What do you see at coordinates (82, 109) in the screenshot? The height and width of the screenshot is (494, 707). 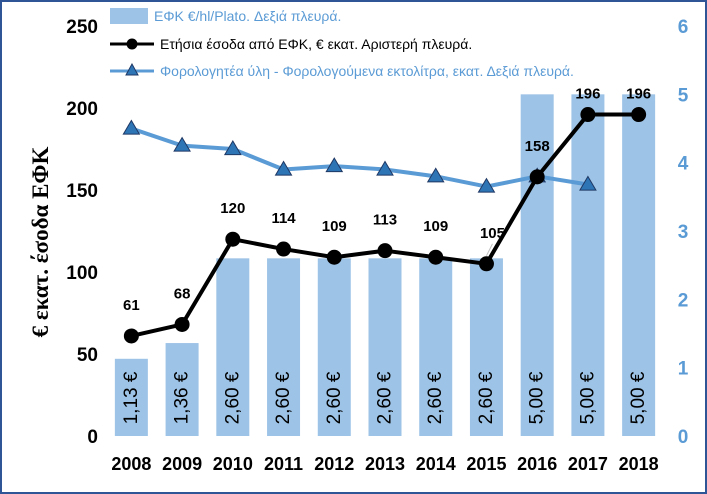 I see `y-left-tick-label: 200` at bounding box center [82, 109].